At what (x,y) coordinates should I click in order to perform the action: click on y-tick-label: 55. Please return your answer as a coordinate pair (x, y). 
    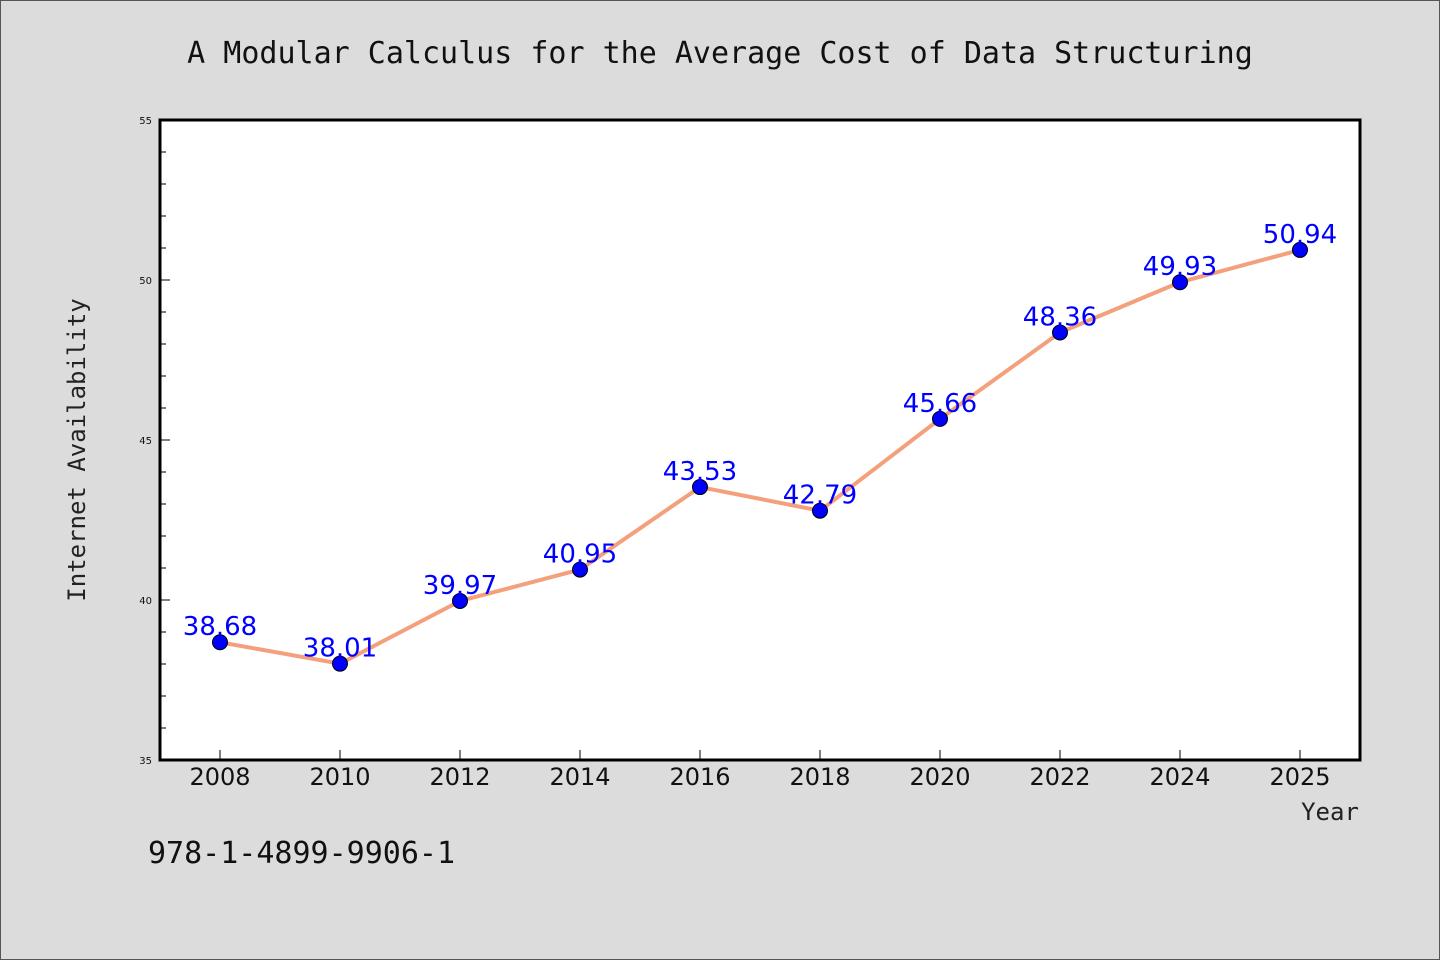
    Looking at the image, I should click on (145, 121).